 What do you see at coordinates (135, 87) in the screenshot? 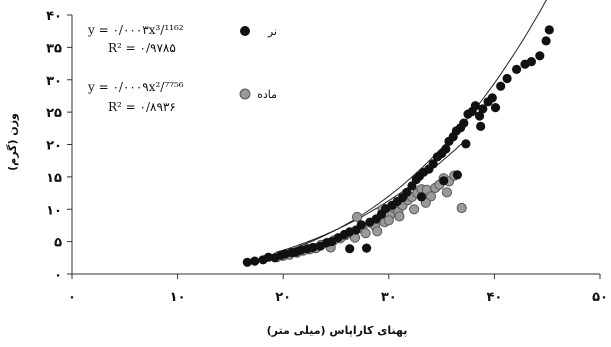
I see `female-equation: y = ۰/۰۰۰۹x²/⁷⁷⁵⁶` at bounding box center [135, 87].